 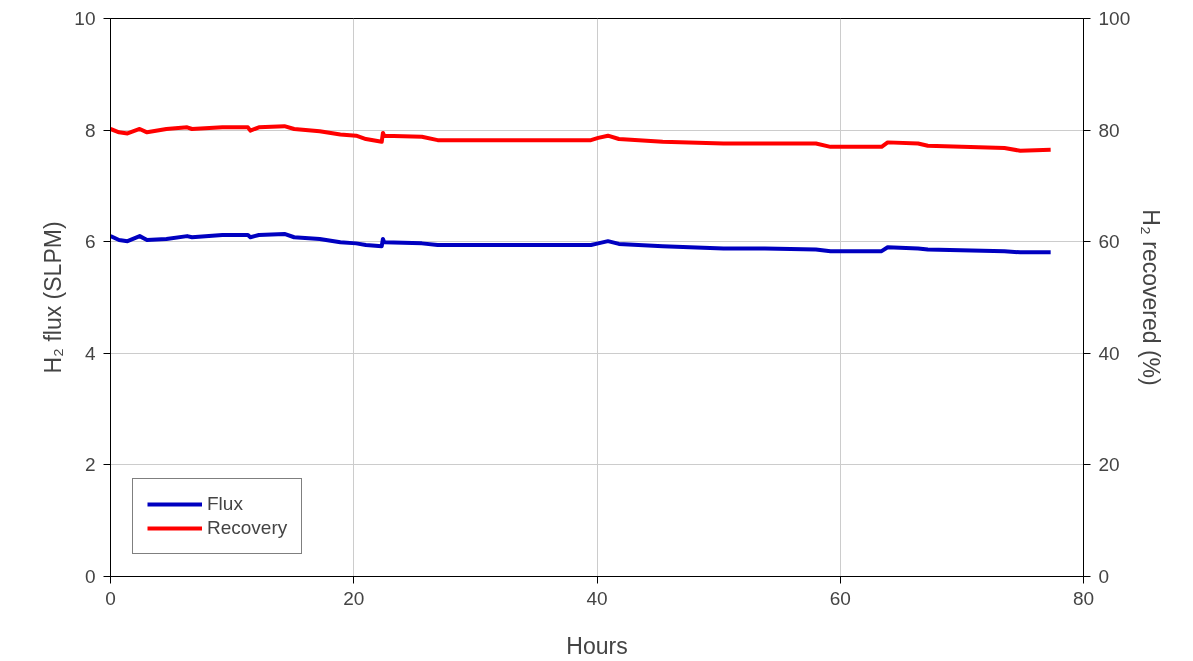 I want to click on y2-tick-label: 40, so click(x=1109, y=353).